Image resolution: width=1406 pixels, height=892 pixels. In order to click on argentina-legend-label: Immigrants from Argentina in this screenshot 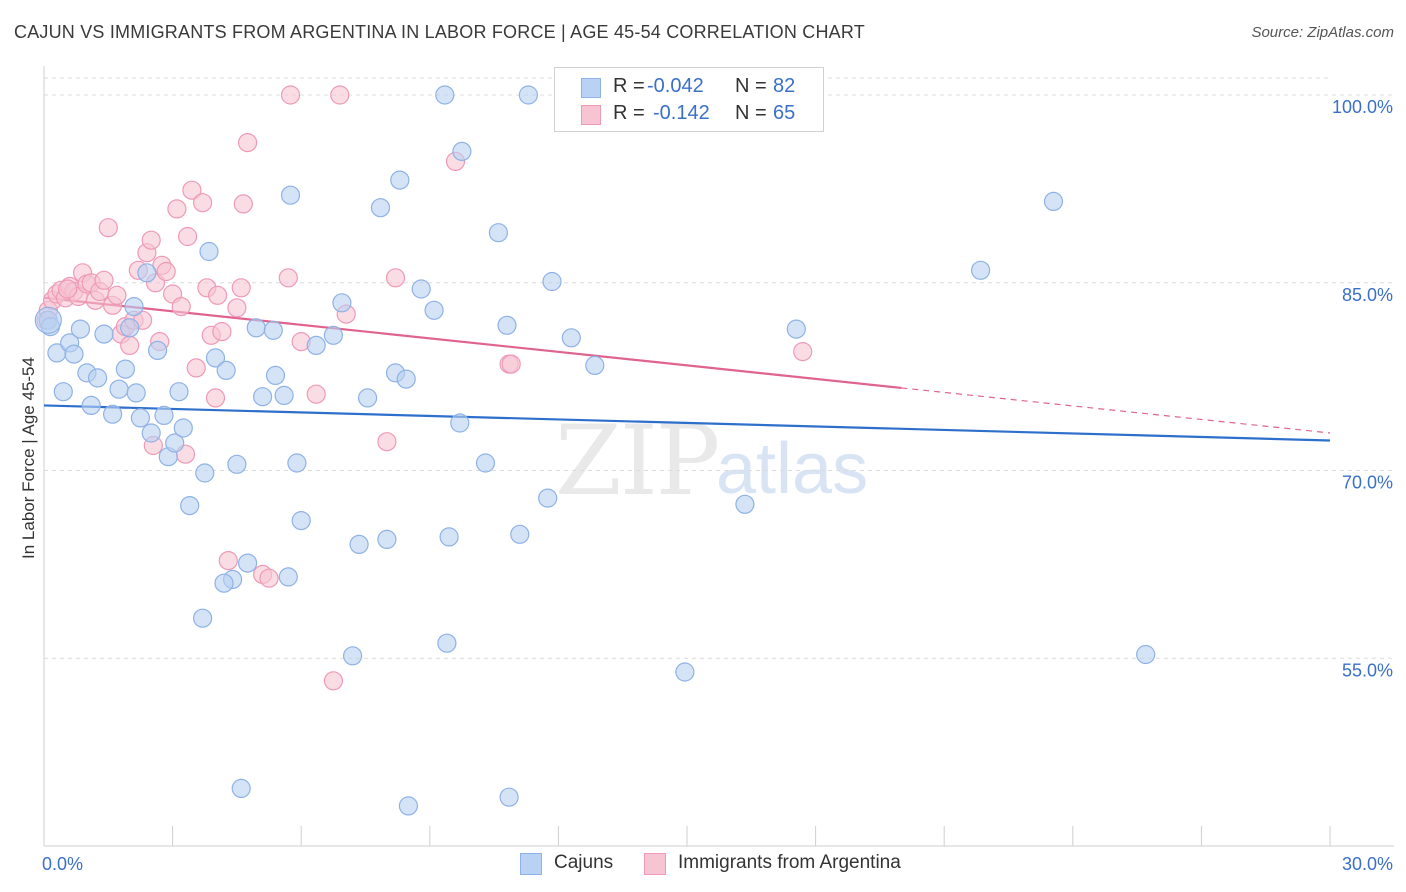, I will do `click(789, 862)`.